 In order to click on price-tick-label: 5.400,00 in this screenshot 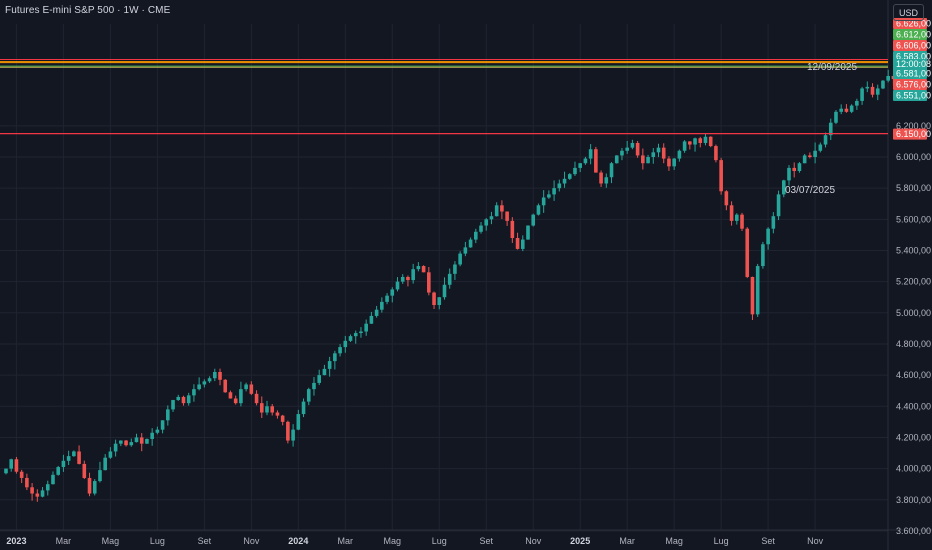, I will do `click(913, 250)`.